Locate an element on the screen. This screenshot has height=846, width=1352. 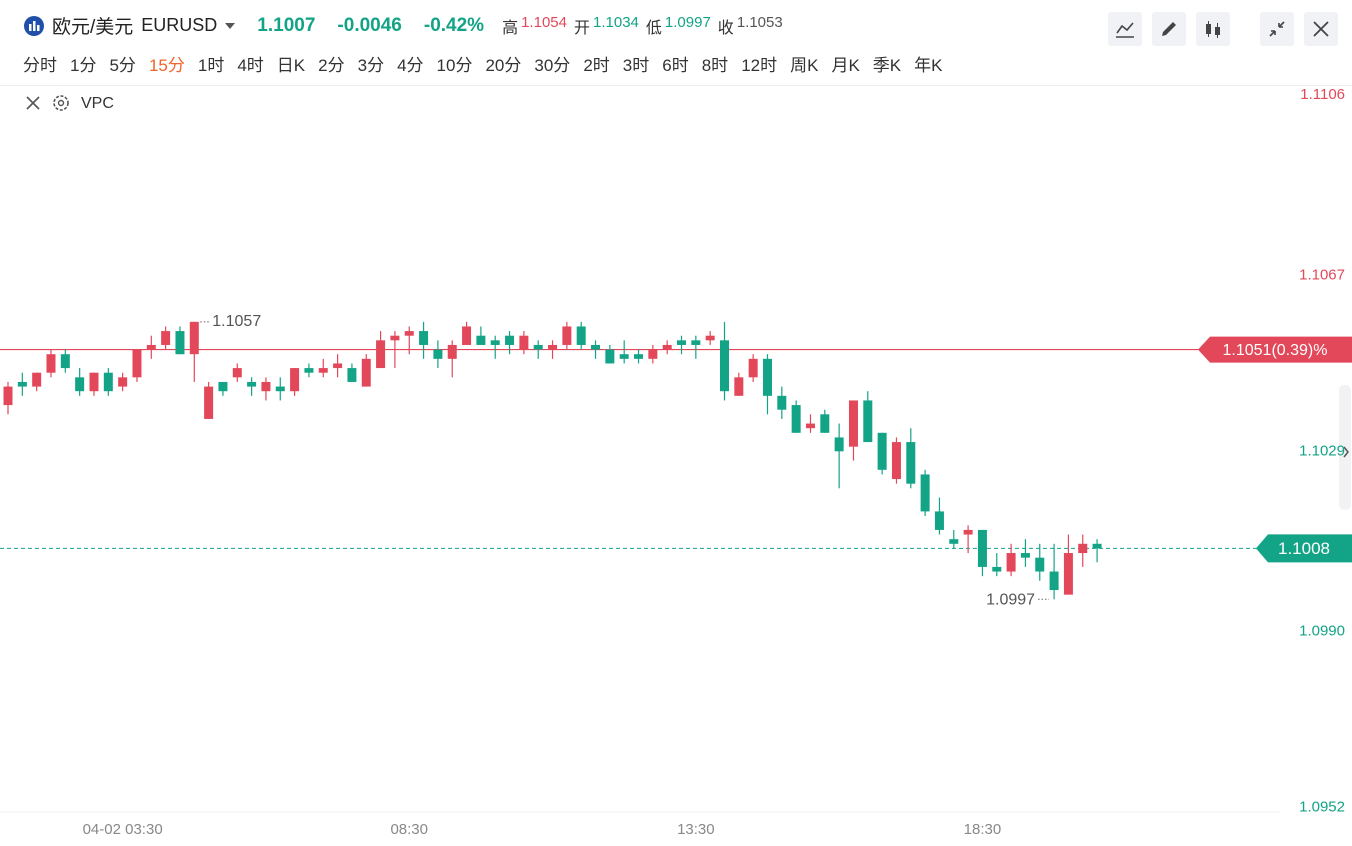
change: -0.0046 is located at coordinates (369, 25).